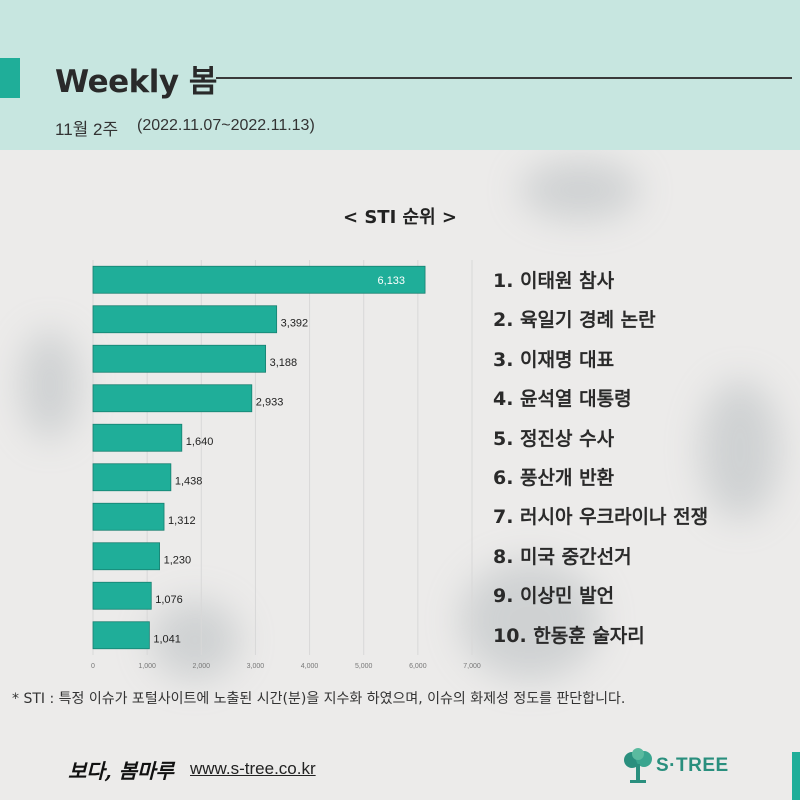 Image resolution: width=800 pixels, height=800 pixels. Describe the element at coordinates (295, 323) in the screenshot. I see `bar-value-label: 3,392` at that location.